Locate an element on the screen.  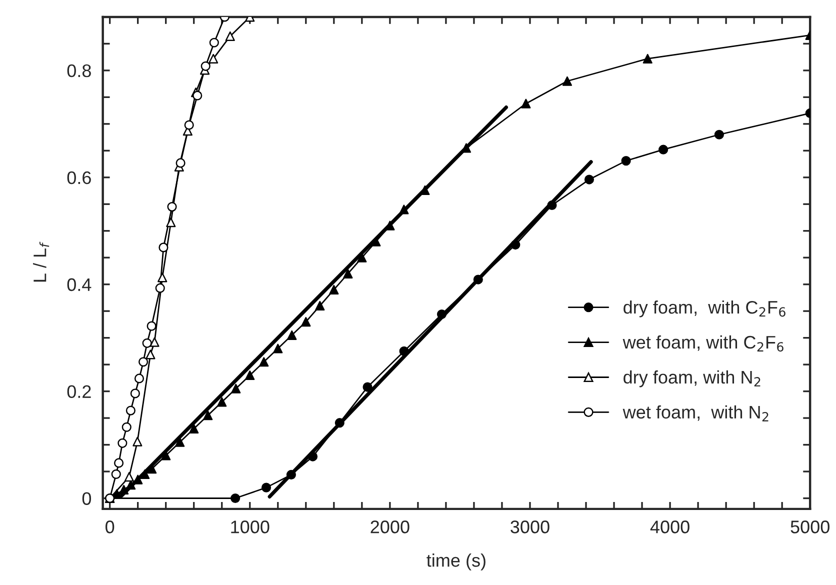
x-tick-label: 1000 is located at coordinates (250, 527).